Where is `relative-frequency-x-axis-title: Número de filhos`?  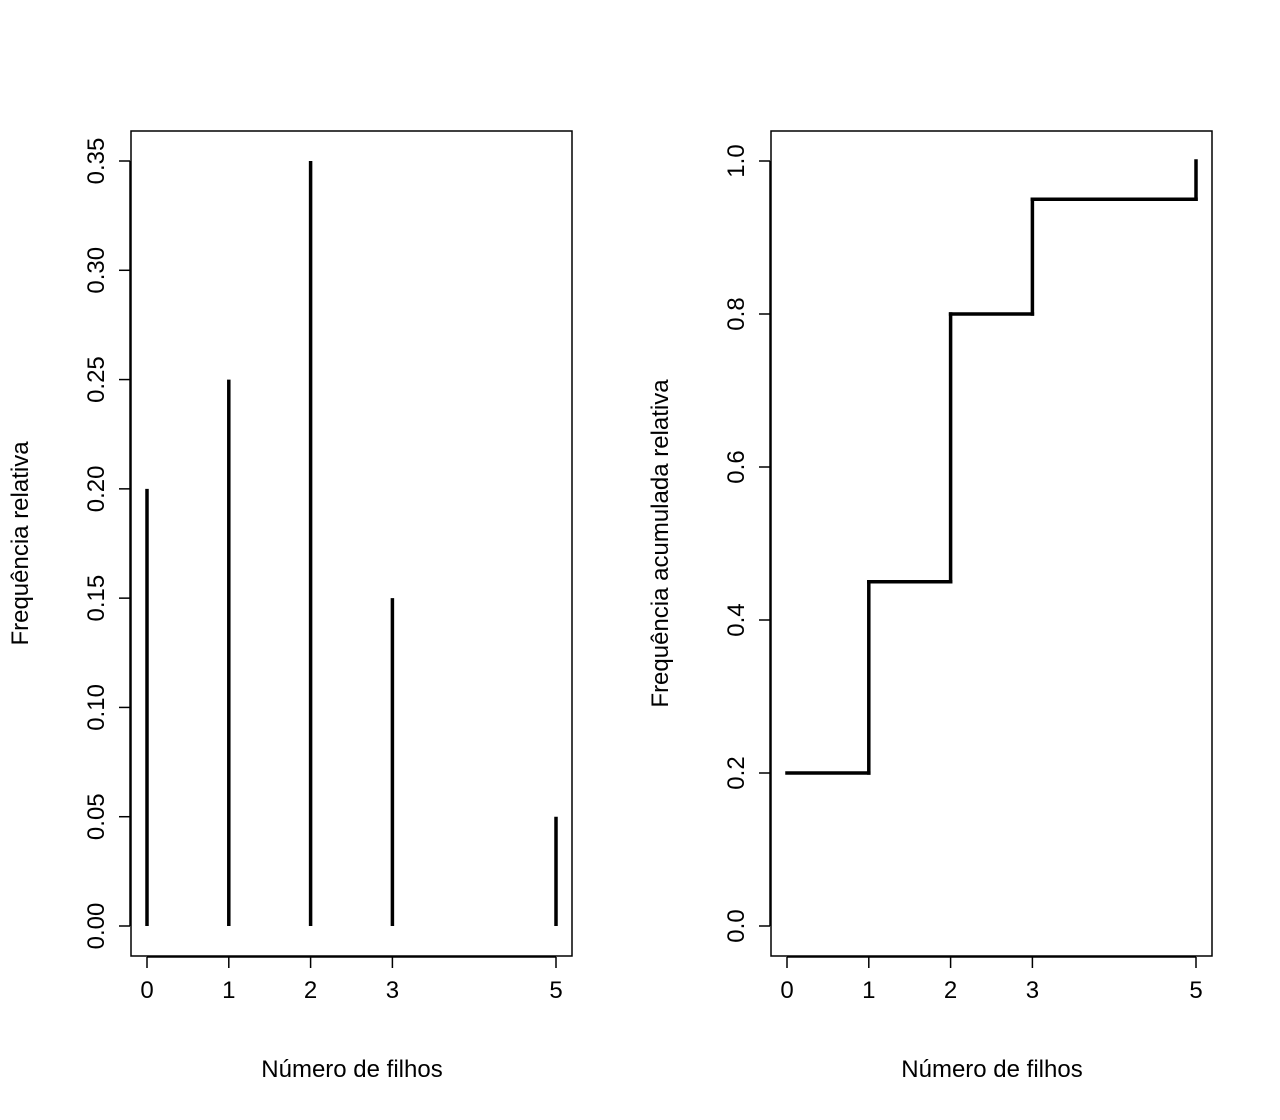 relative-frequency-x-axis-title: Número de filhos is located at coordinates (351, 1069).